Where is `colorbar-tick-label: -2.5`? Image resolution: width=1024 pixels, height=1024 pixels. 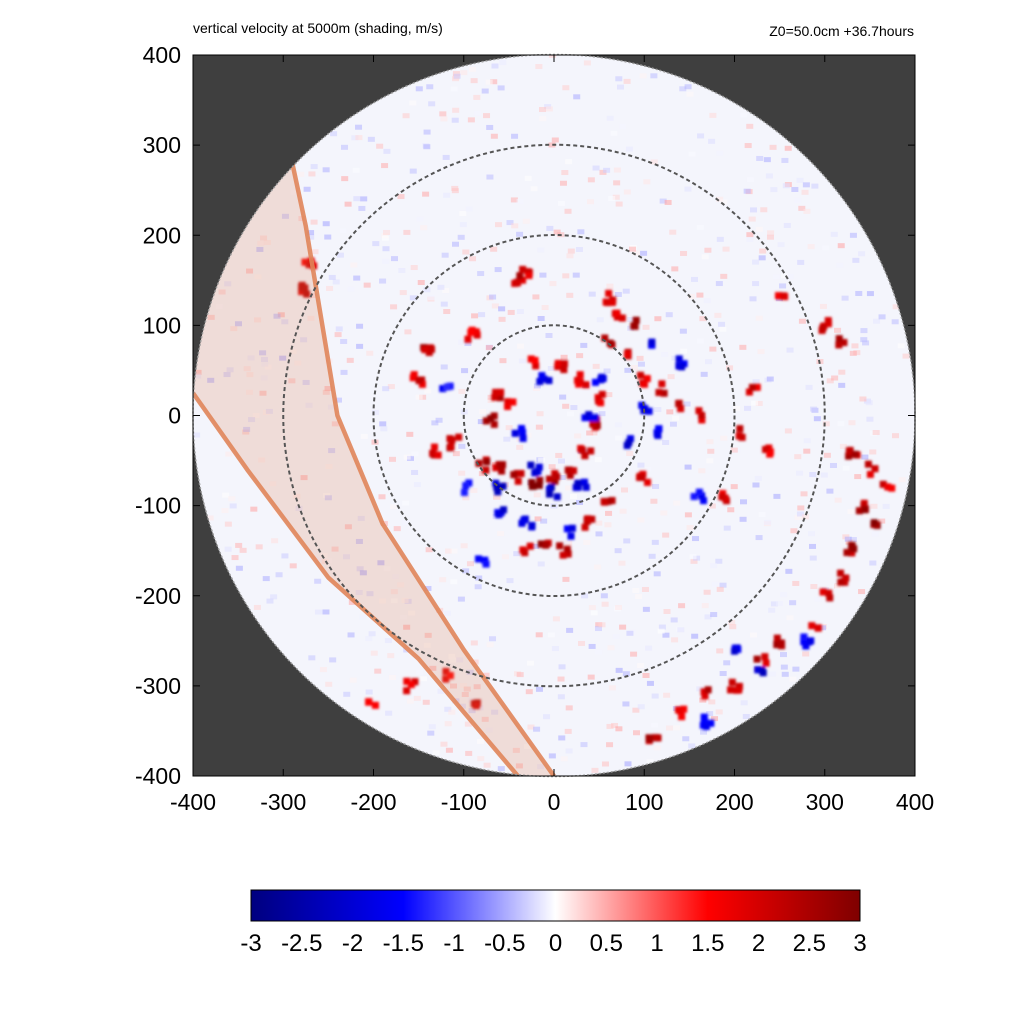
colorbar-tick-label: -2.5 is located at coordinates (301, 943).